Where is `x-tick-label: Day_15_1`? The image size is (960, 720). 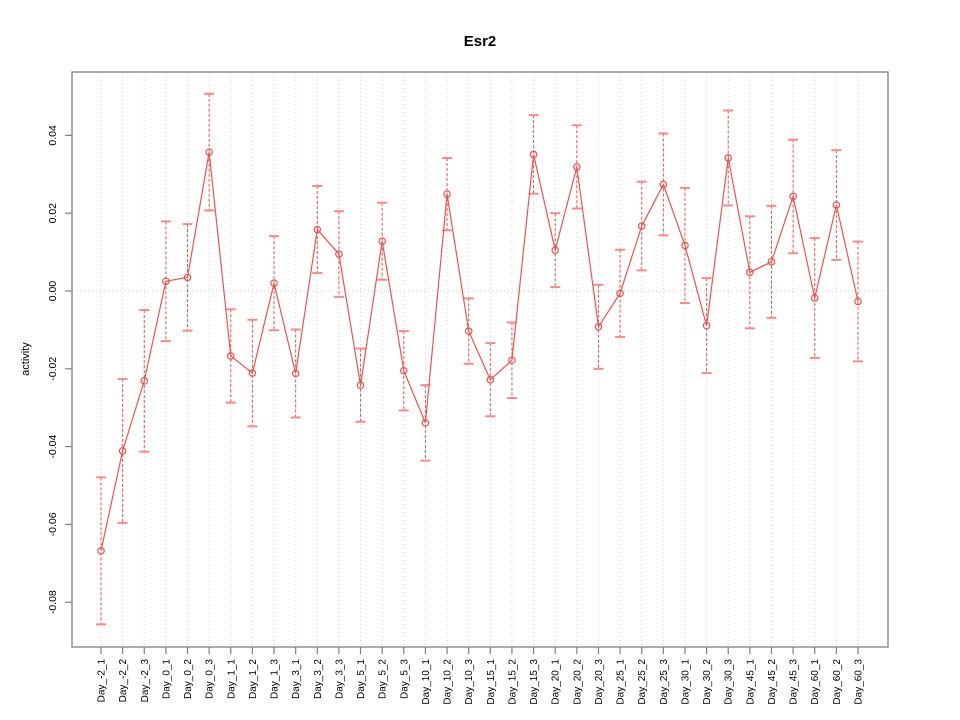 x-tick-label: Day_15_1 is located at coordinates (491, 682).